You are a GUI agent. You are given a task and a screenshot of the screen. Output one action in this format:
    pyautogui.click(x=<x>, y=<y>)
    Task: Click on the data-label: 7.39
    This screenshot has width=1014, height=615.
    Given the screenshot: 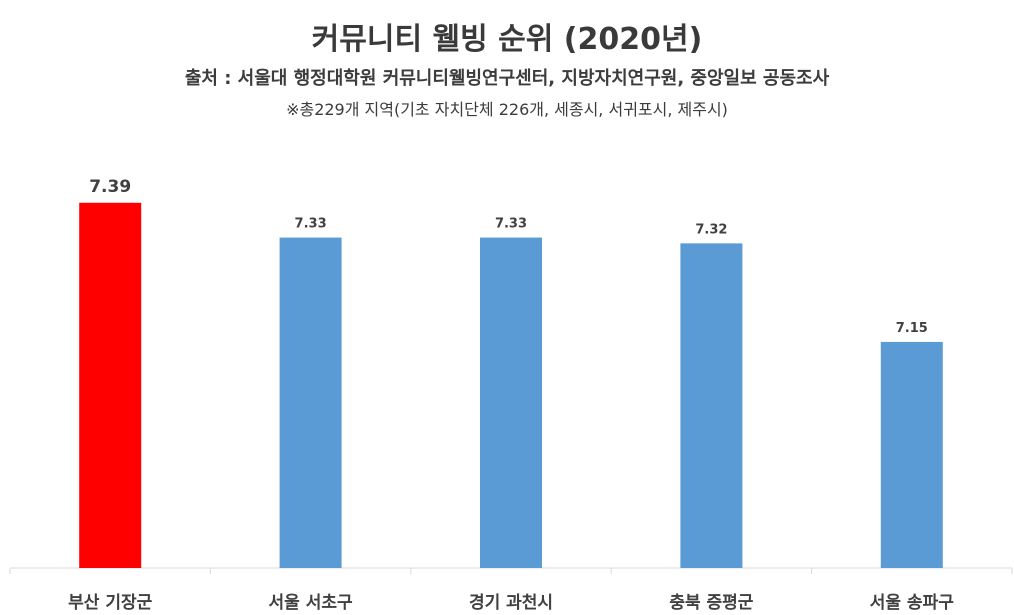 What is the action you would take?
    pyautogui.click(x=110, y=187)
    